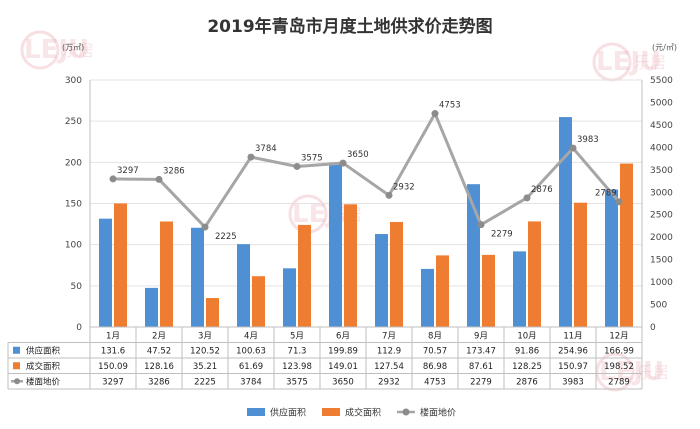 This screenshot has width=700, height=429. I want to click on y-right-tick-label: 500, so click(658, 306).